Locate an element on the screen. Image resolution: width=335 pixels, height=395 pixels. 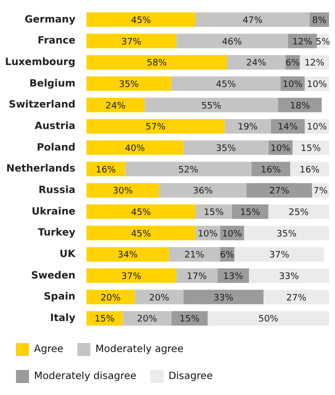
data-label: 36% is located at coordinates (203, 191).